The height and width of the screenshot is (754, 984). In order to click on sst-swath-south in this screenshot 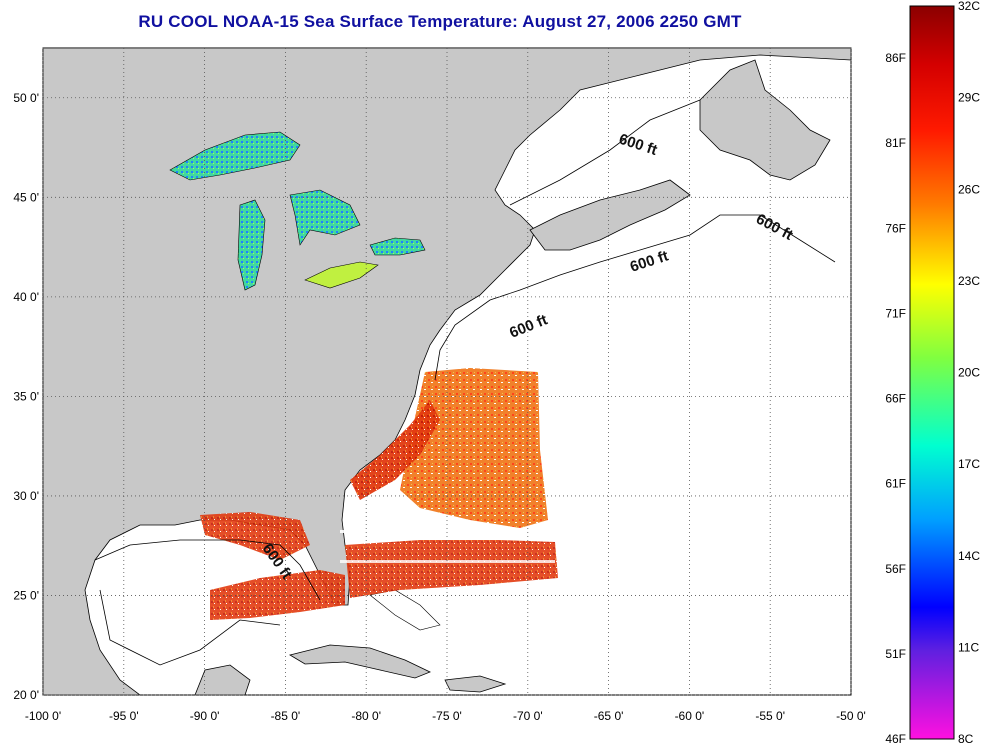, I will do `click(451, 569)`.